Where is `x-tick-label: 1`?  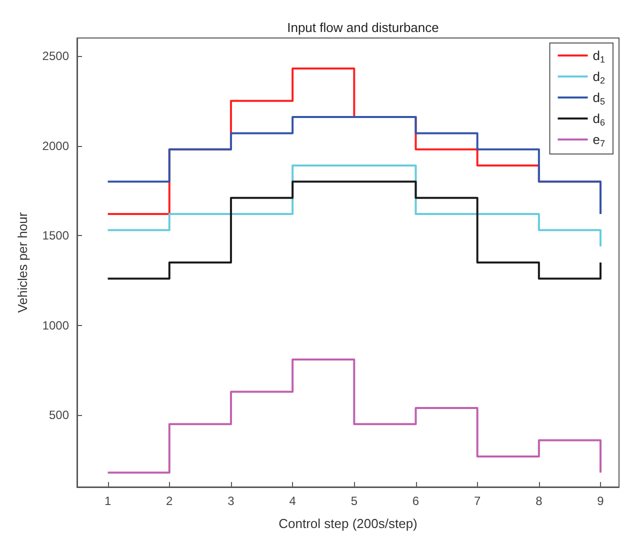 x-tick-label: 1 is located at coordinates (108, 501).